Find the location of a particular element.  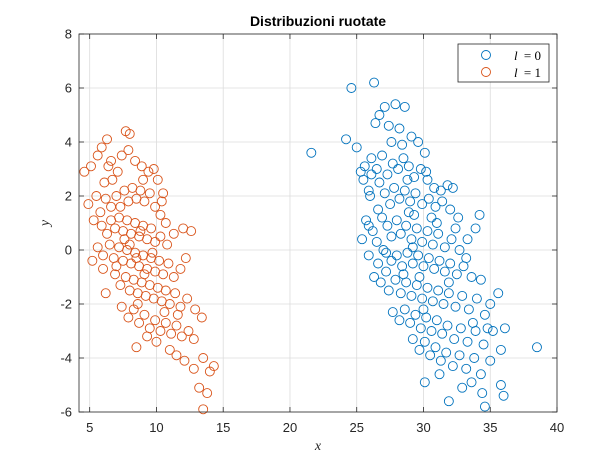

y-tick-label: -6 is located at coordinates (66, 412).